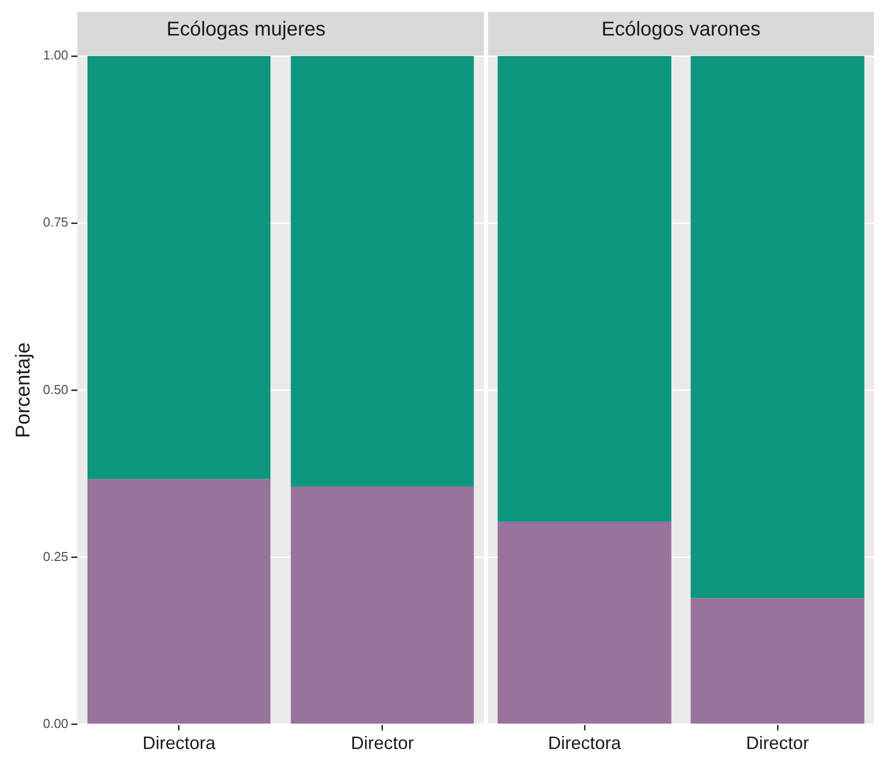  Describe the element at coordinates (55, 723) in the screenshot. I see `y-tick-label: 0.00` at that location.